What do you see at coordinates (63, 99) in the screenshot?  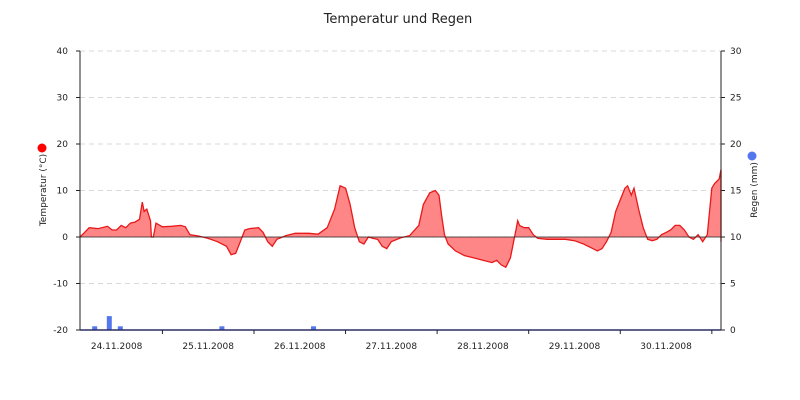 I see `left-tick-label: 30` at bounding box center [63, 99].